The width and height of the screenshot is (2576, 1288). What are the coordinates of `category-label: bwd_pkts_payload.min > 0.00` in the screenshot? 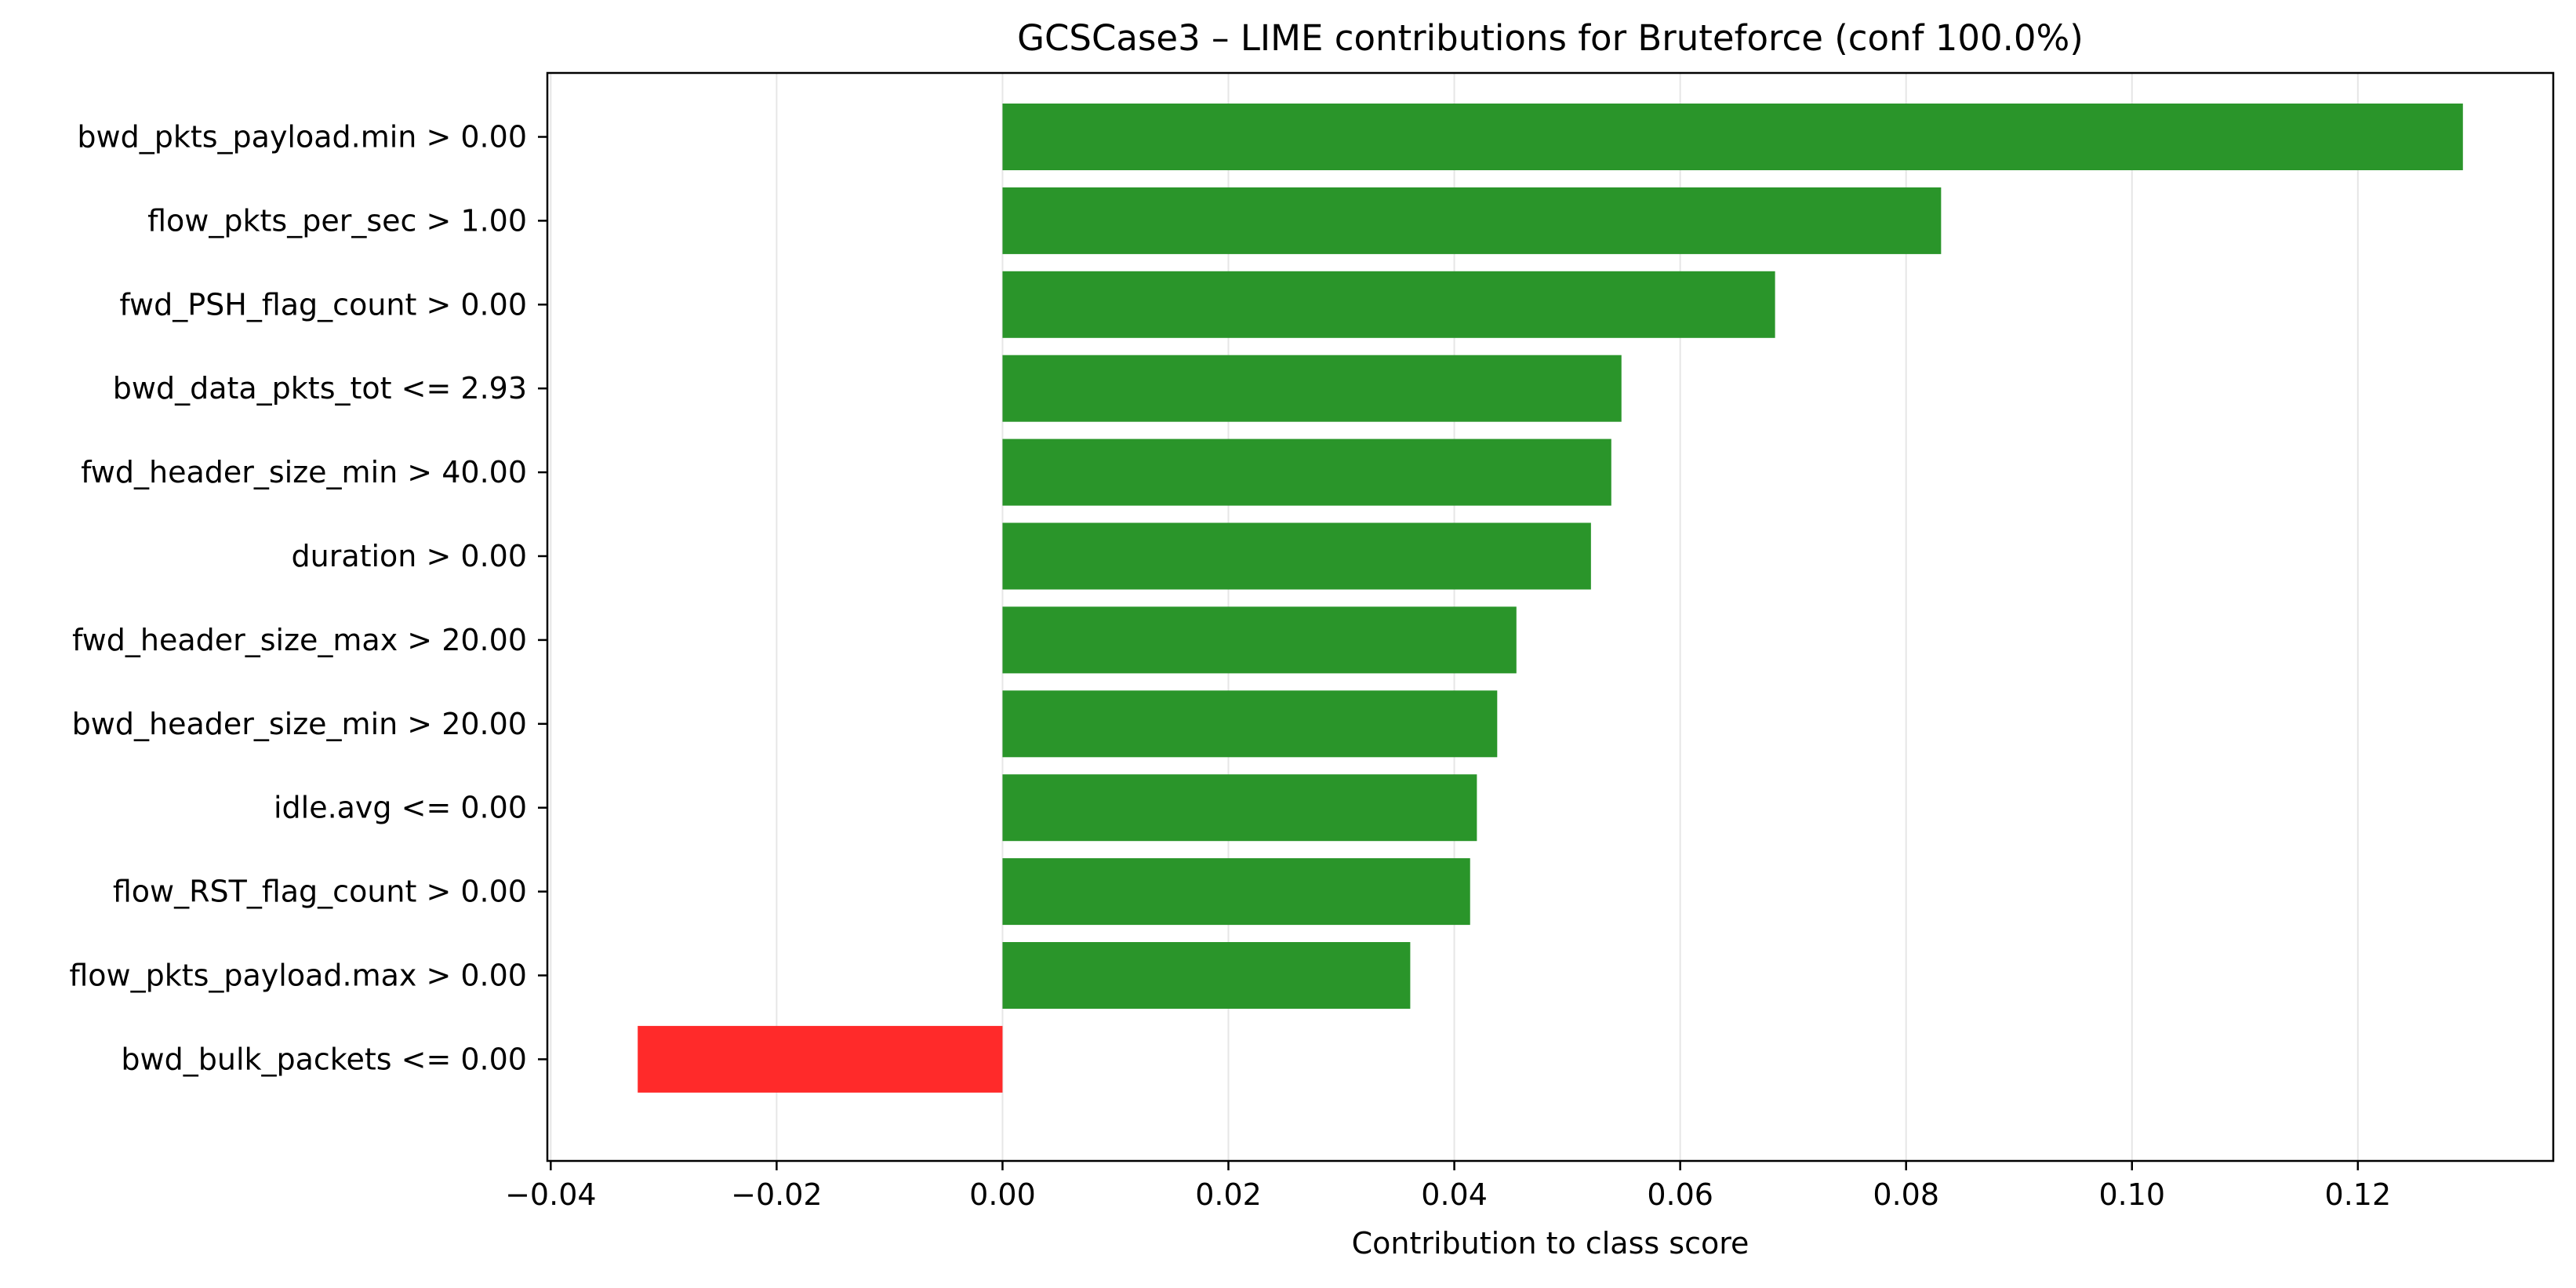 It's located at (302, 137).